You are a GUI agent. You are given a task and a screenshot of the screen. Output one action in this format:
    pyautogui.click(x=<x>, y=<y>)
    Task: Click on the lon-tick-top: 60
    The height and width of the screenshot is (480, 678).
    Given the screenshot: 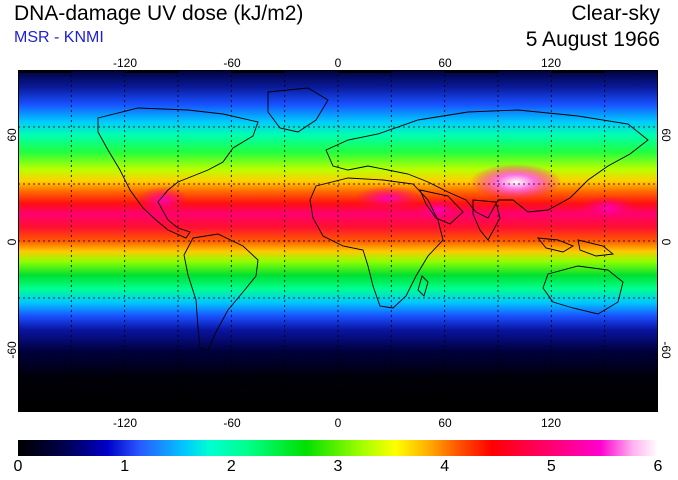 What is the action you would take?
    pyautogui.click(x=445, y=63)
    